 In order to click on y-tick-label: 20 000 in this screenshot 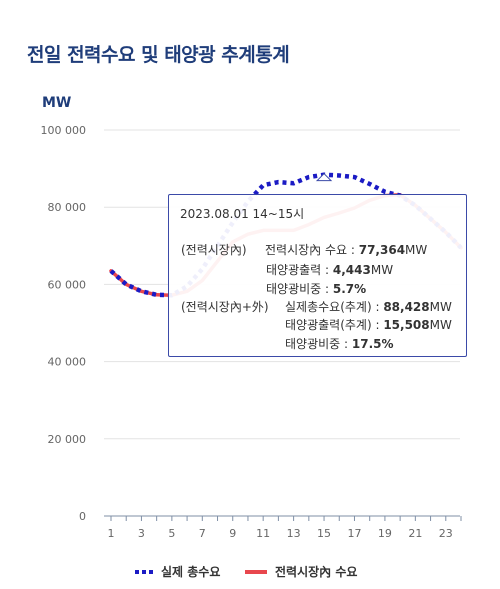, I will do `click(67, 439)`.